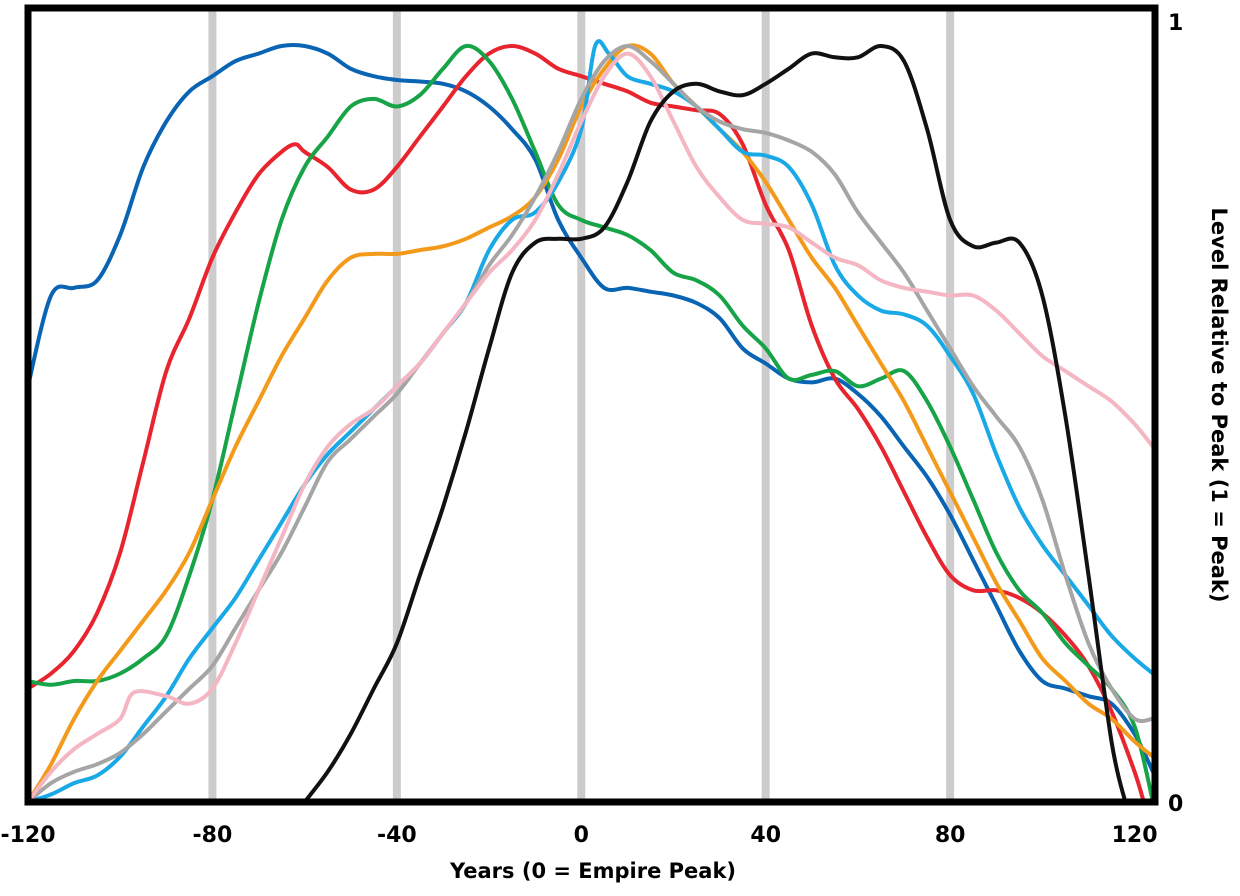  What do you see at coordinates (27, 835) in the screenshot?
I see `x-tick-label: -120` at bounding box center [27, 835].